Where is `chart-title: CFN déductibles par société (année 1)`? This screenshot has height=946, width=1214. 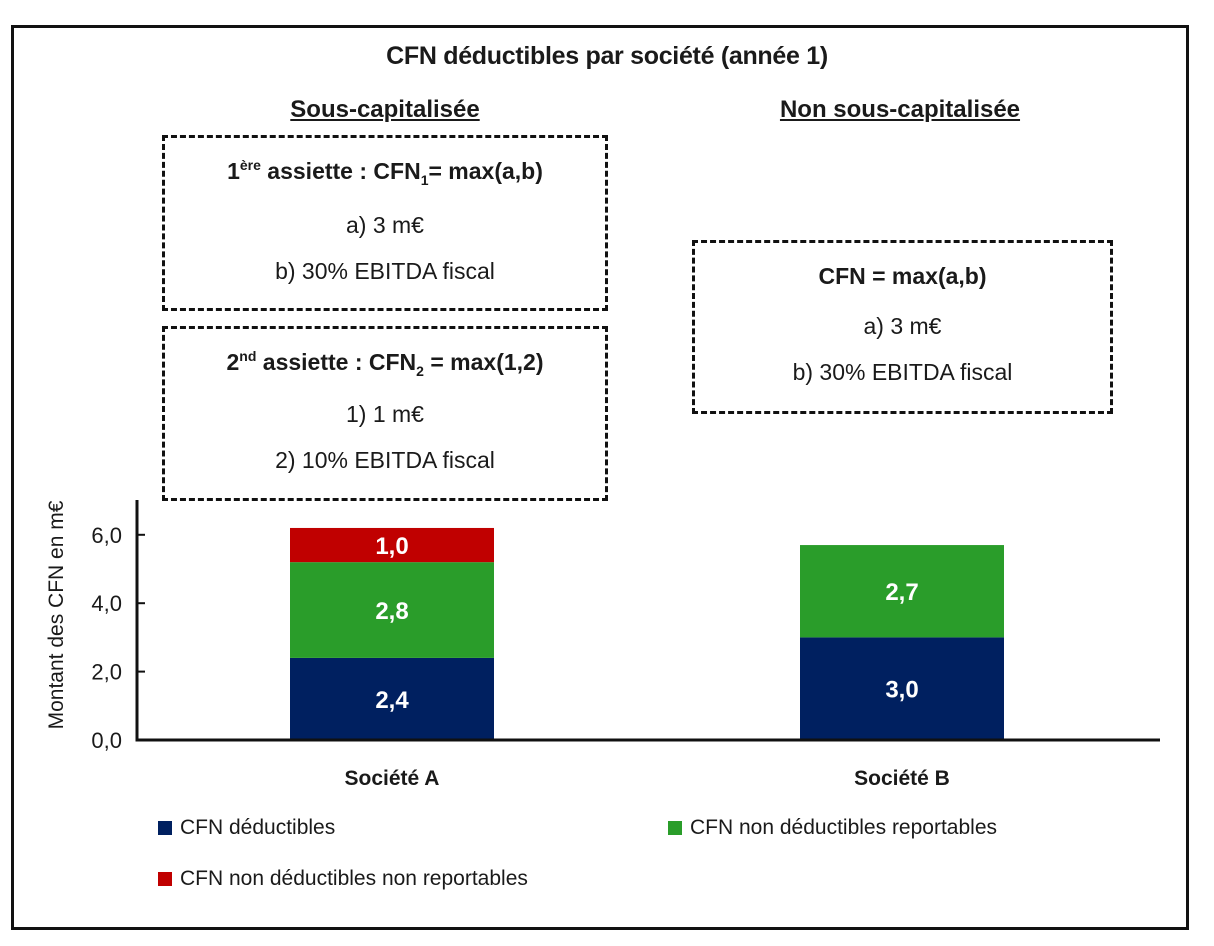
chart-title: CFN déductibles par société (année 1) is located at coordinates (607, 56).